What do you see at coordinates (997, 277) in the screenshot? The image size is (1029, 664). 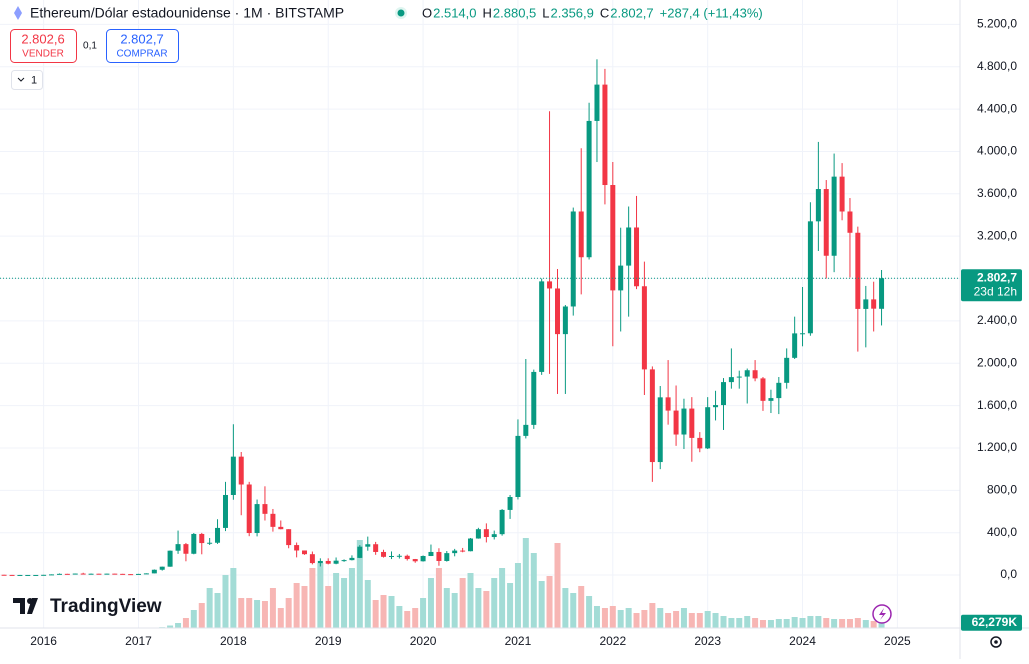 I see `last-price-label: 2.802,7` at bounding box center [997, 277].